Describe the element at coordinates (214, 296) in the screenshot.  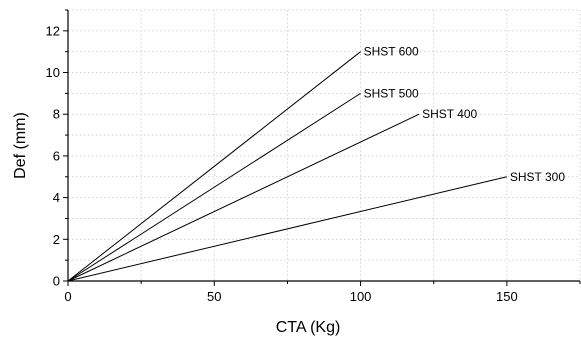
I see `x-tick-label: 50` at that location.